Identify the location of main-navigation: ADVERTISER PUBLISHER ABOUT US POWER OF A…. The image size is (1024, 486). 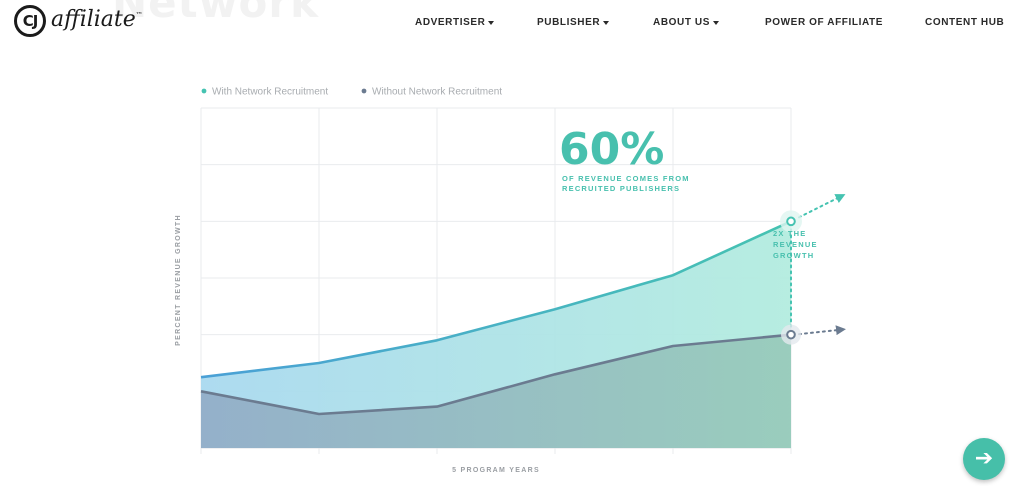
(512, 24).